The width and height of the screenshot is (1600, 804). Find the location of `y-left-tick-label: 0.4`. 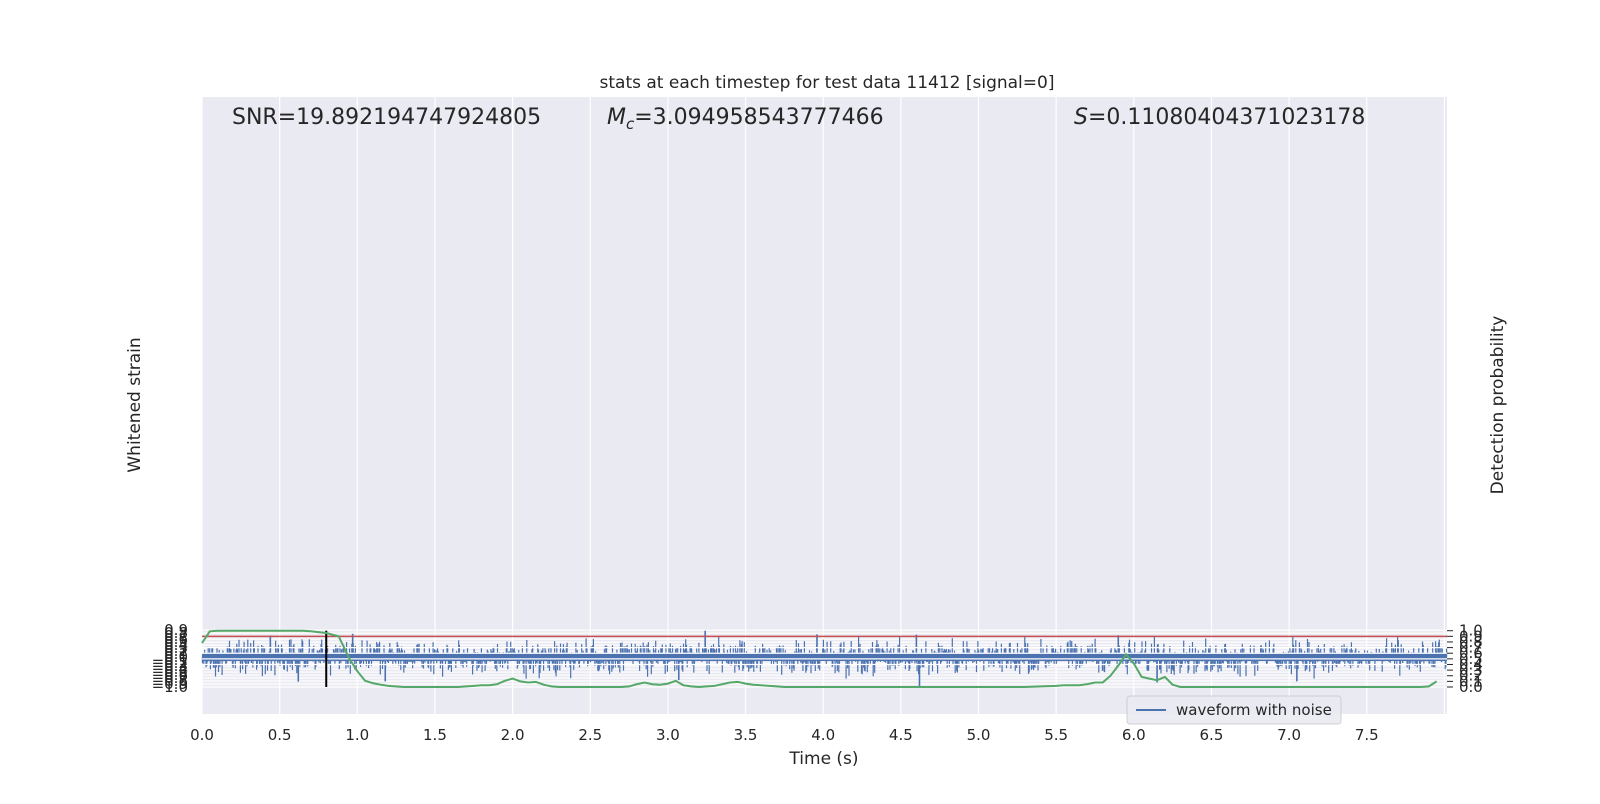

y-left-tick-label: 0.4 is located at coordinates (176, 645).